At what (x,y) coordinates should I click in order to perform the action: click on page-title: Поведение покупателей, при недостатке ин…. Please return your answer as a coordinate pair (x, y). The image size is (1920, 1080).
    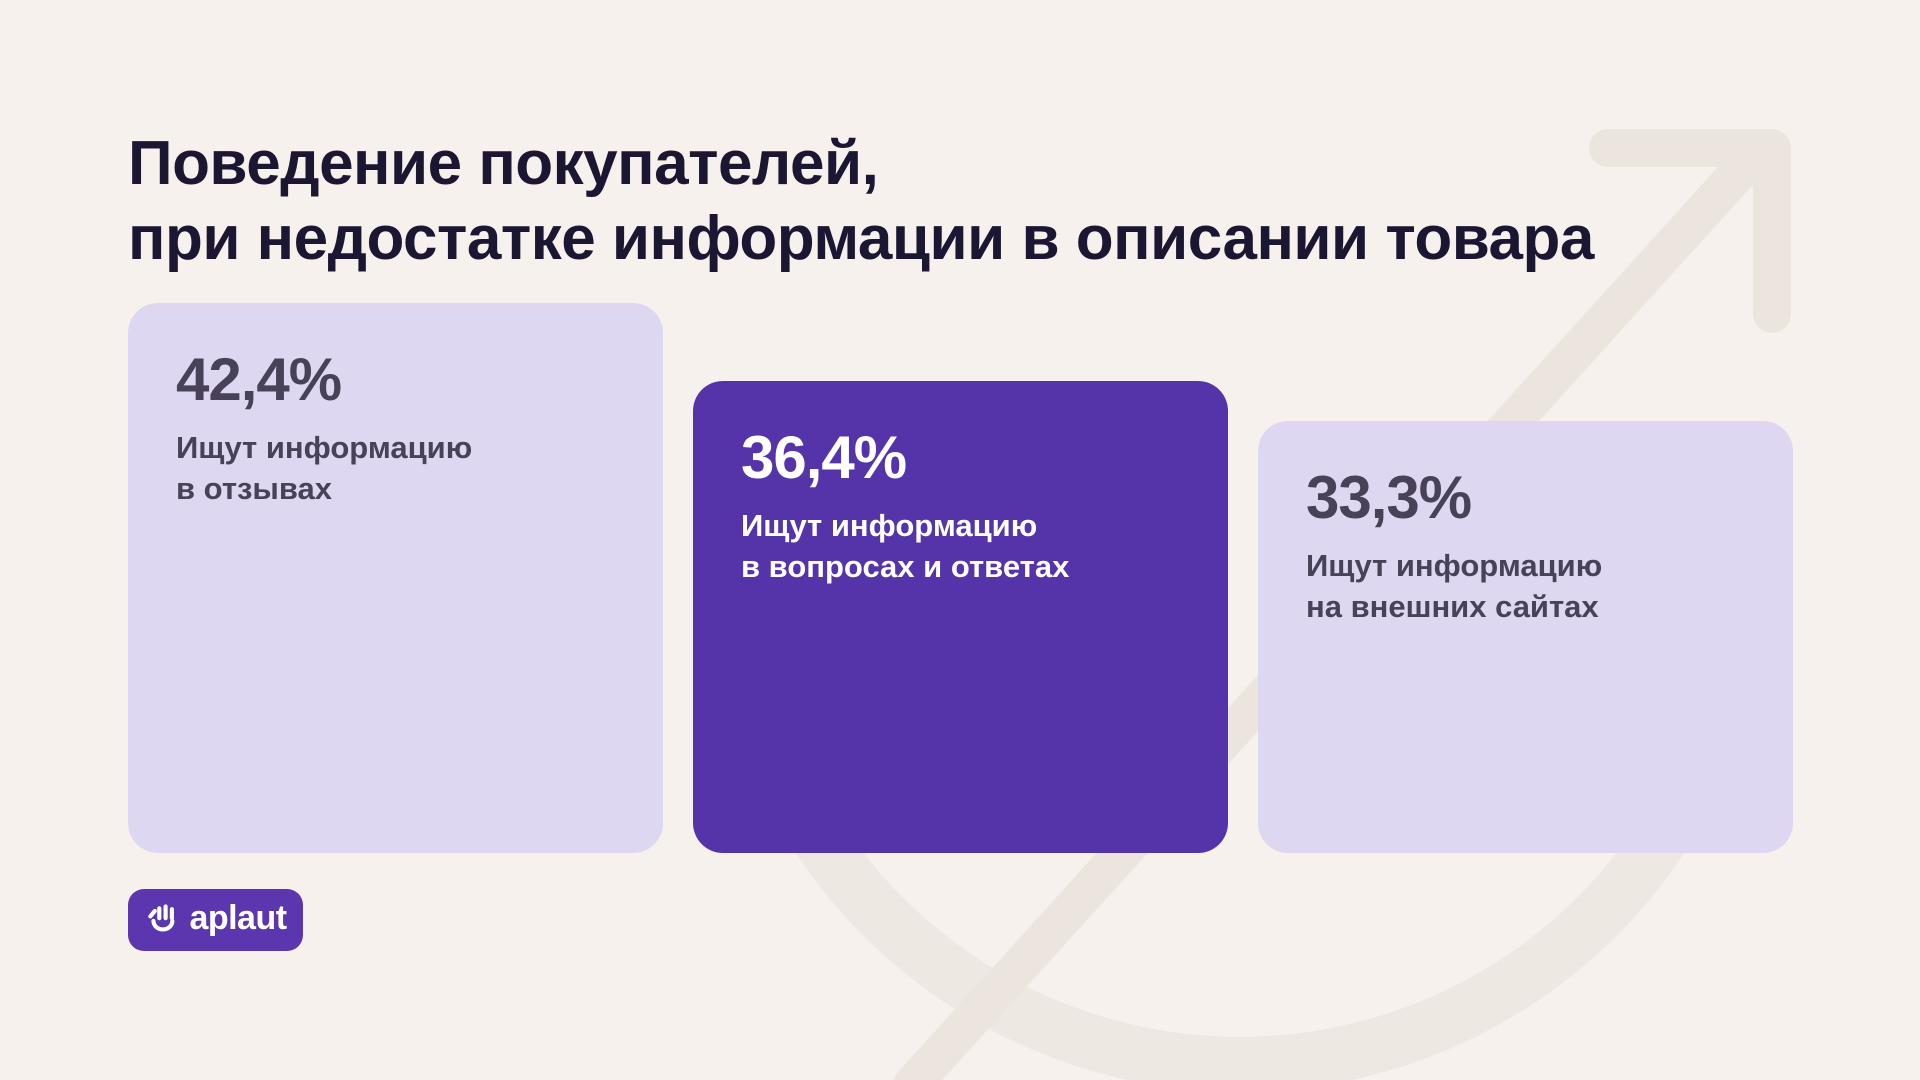
    Looking at the image, I should click on (861, 201).